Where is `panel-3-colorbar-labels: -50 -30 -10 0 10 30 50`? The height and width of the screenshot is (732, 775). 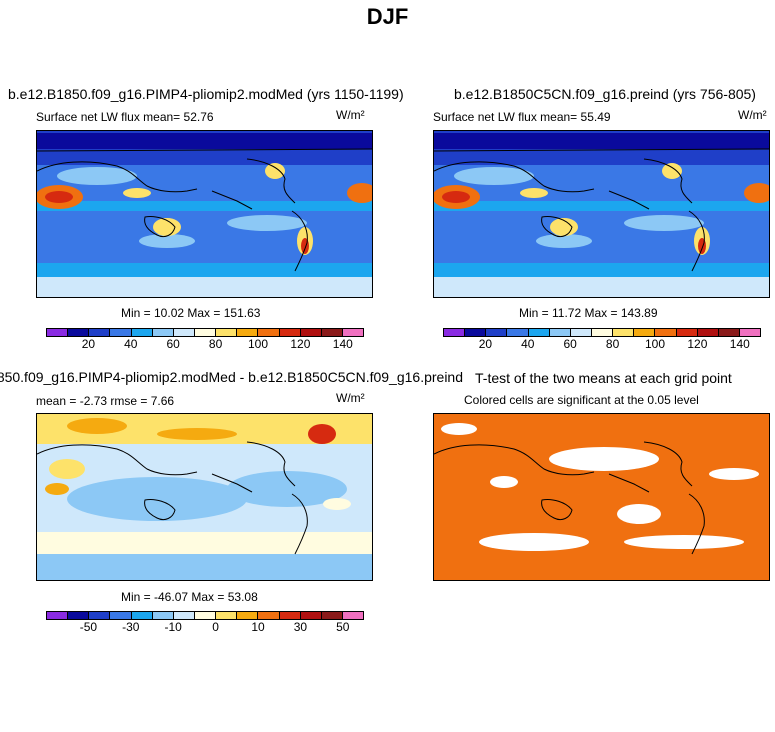
panel-3-colorbar-labels: -50 -30 -10 0 10 30 50 is located at coordinates (205, 627).